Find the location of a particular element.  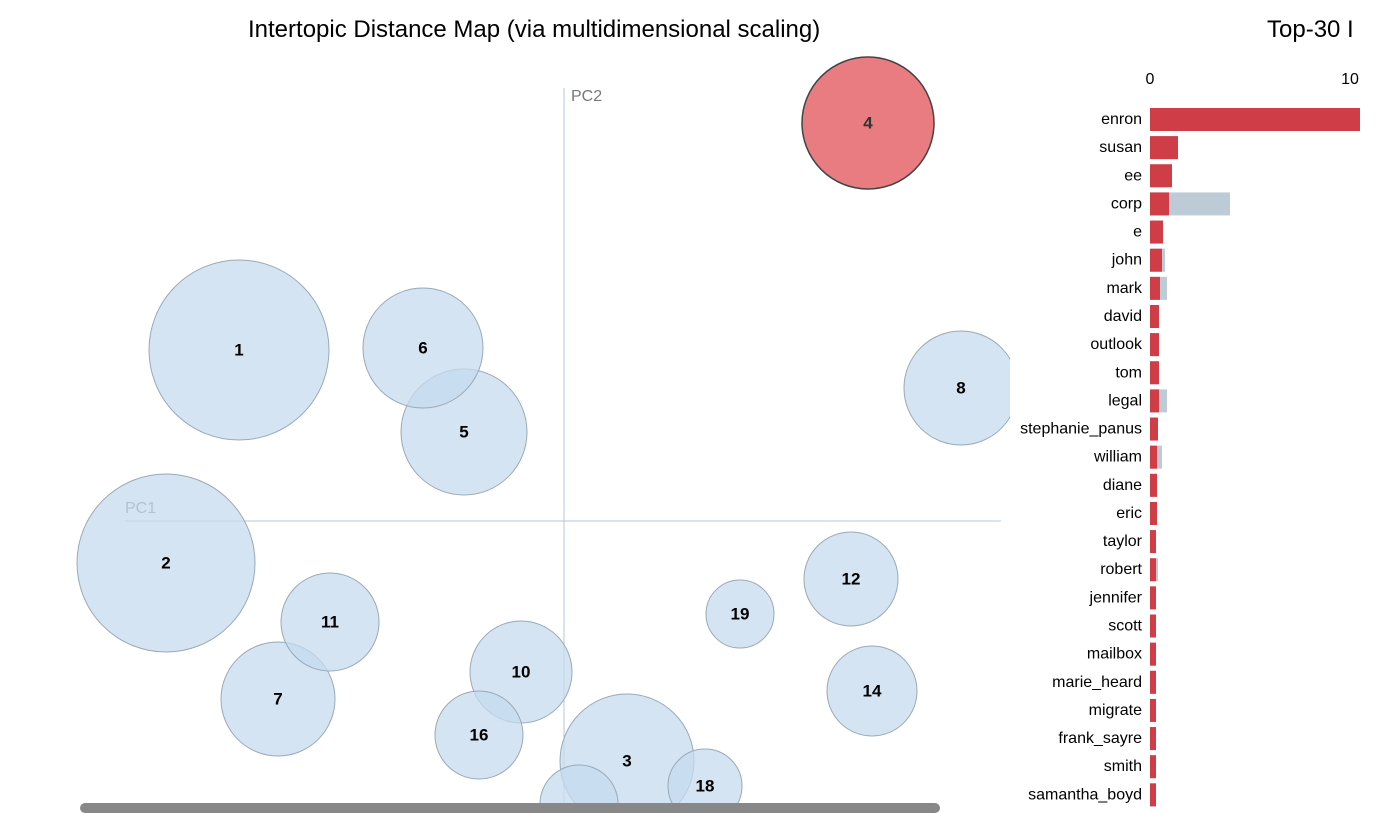

term-label: scott is located at coordinates (1125, 626).